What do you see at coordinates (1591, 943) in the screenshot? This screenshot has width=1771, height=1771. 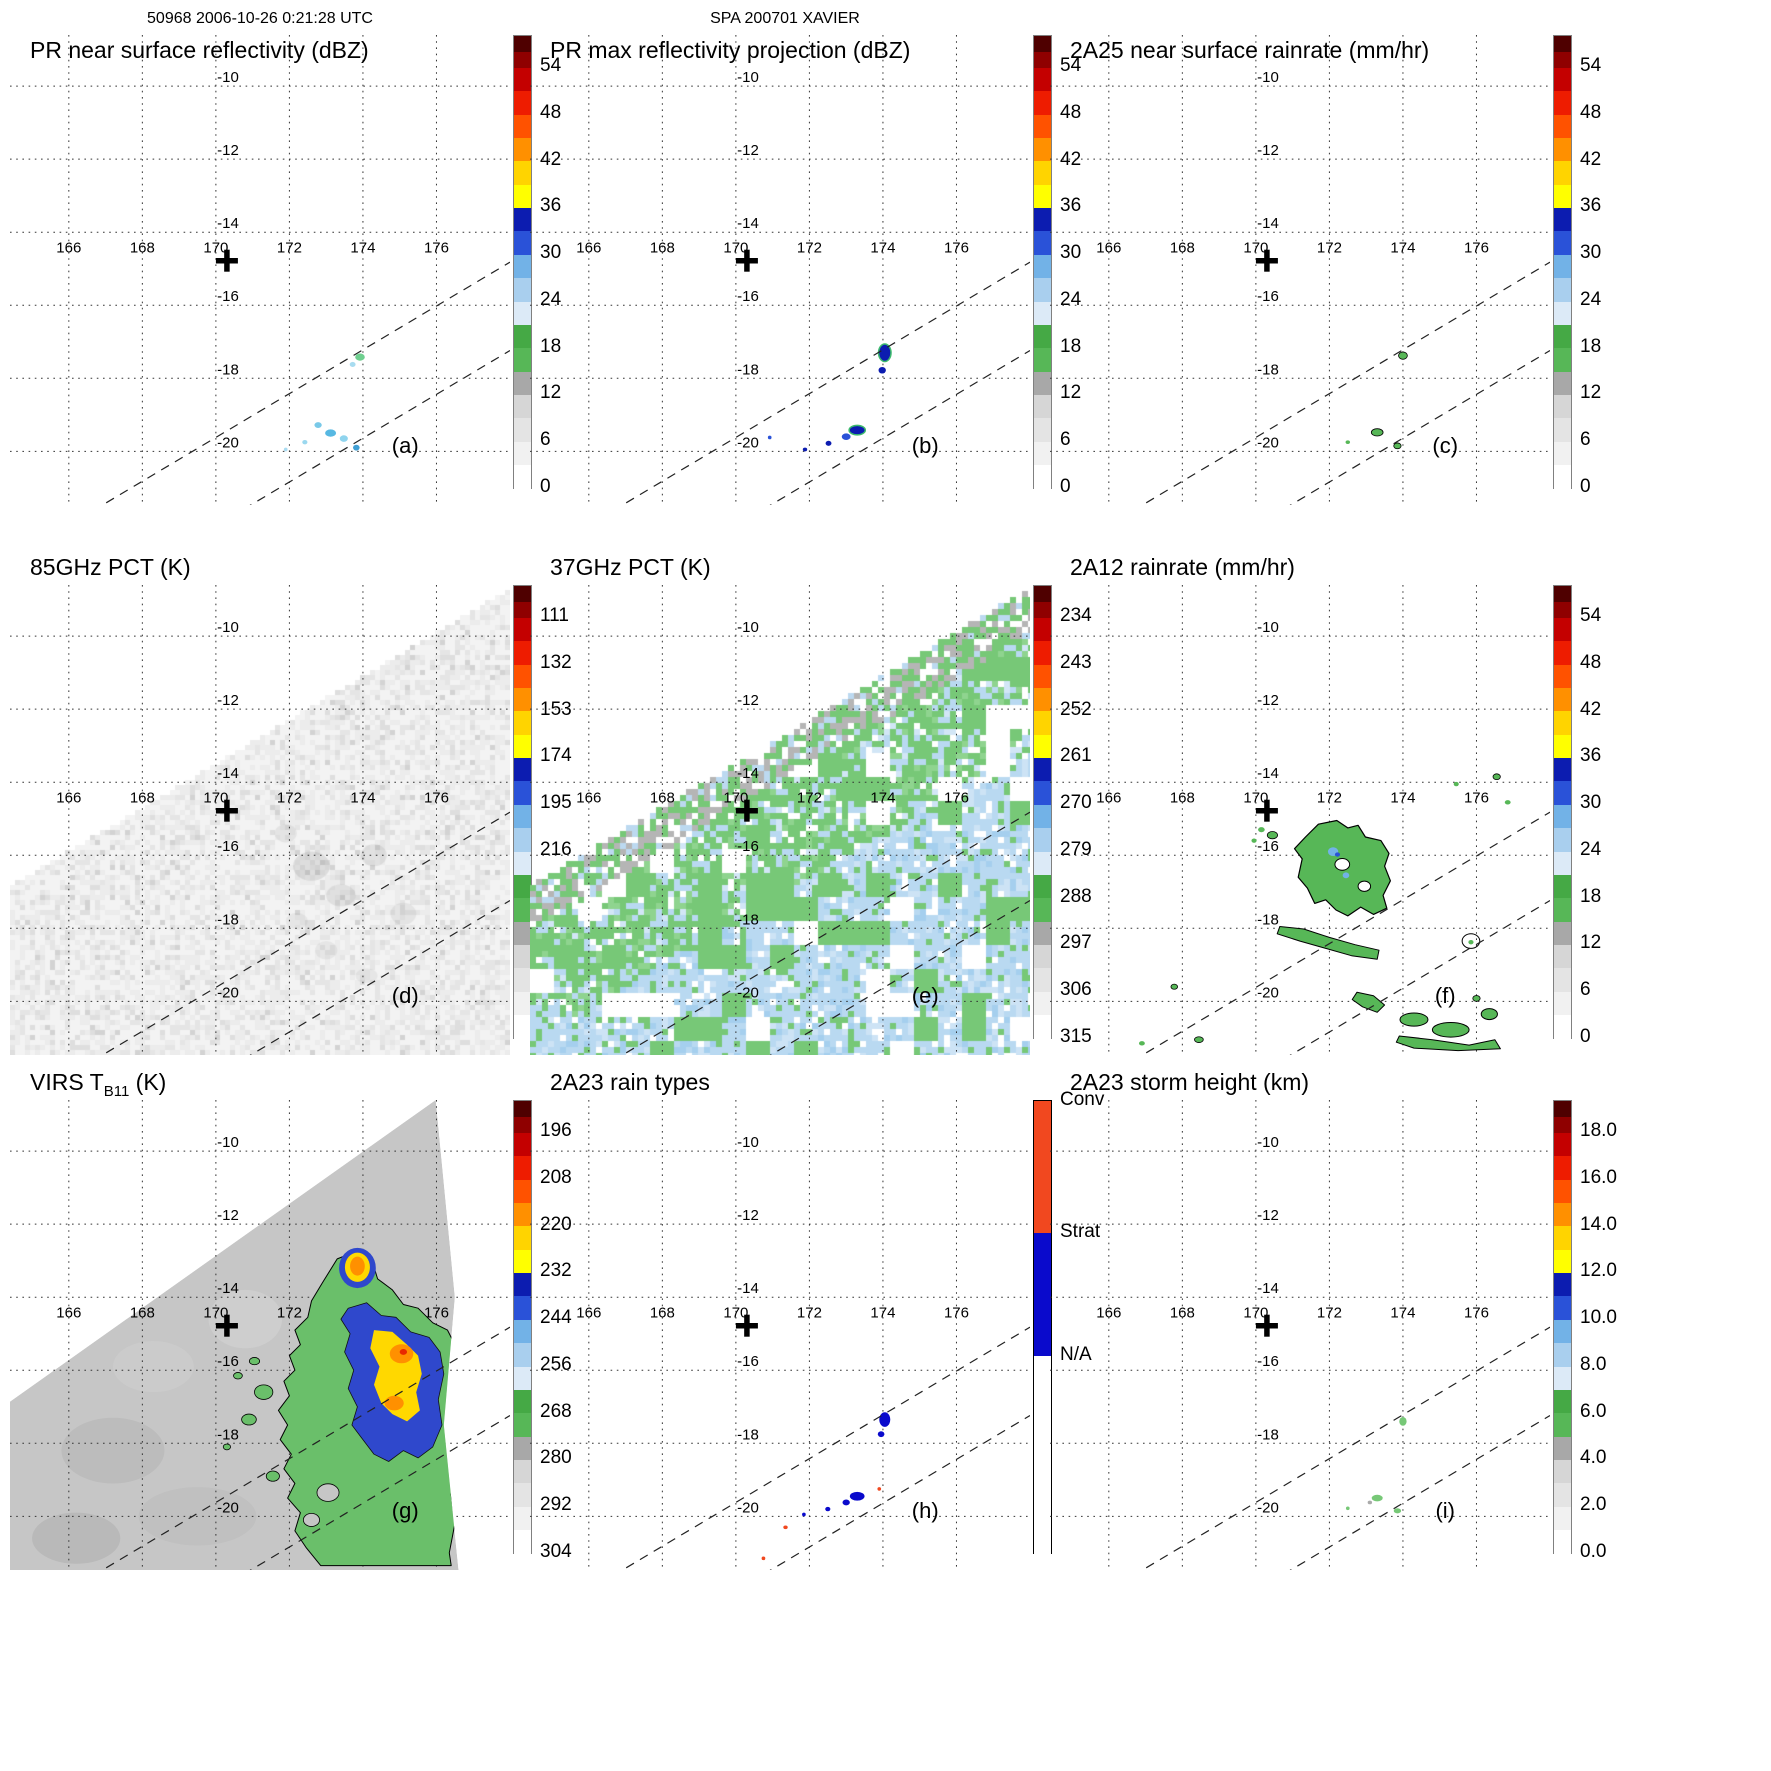 I see `colorbar-tick-label: 12` at bounding box center [1591, 943].